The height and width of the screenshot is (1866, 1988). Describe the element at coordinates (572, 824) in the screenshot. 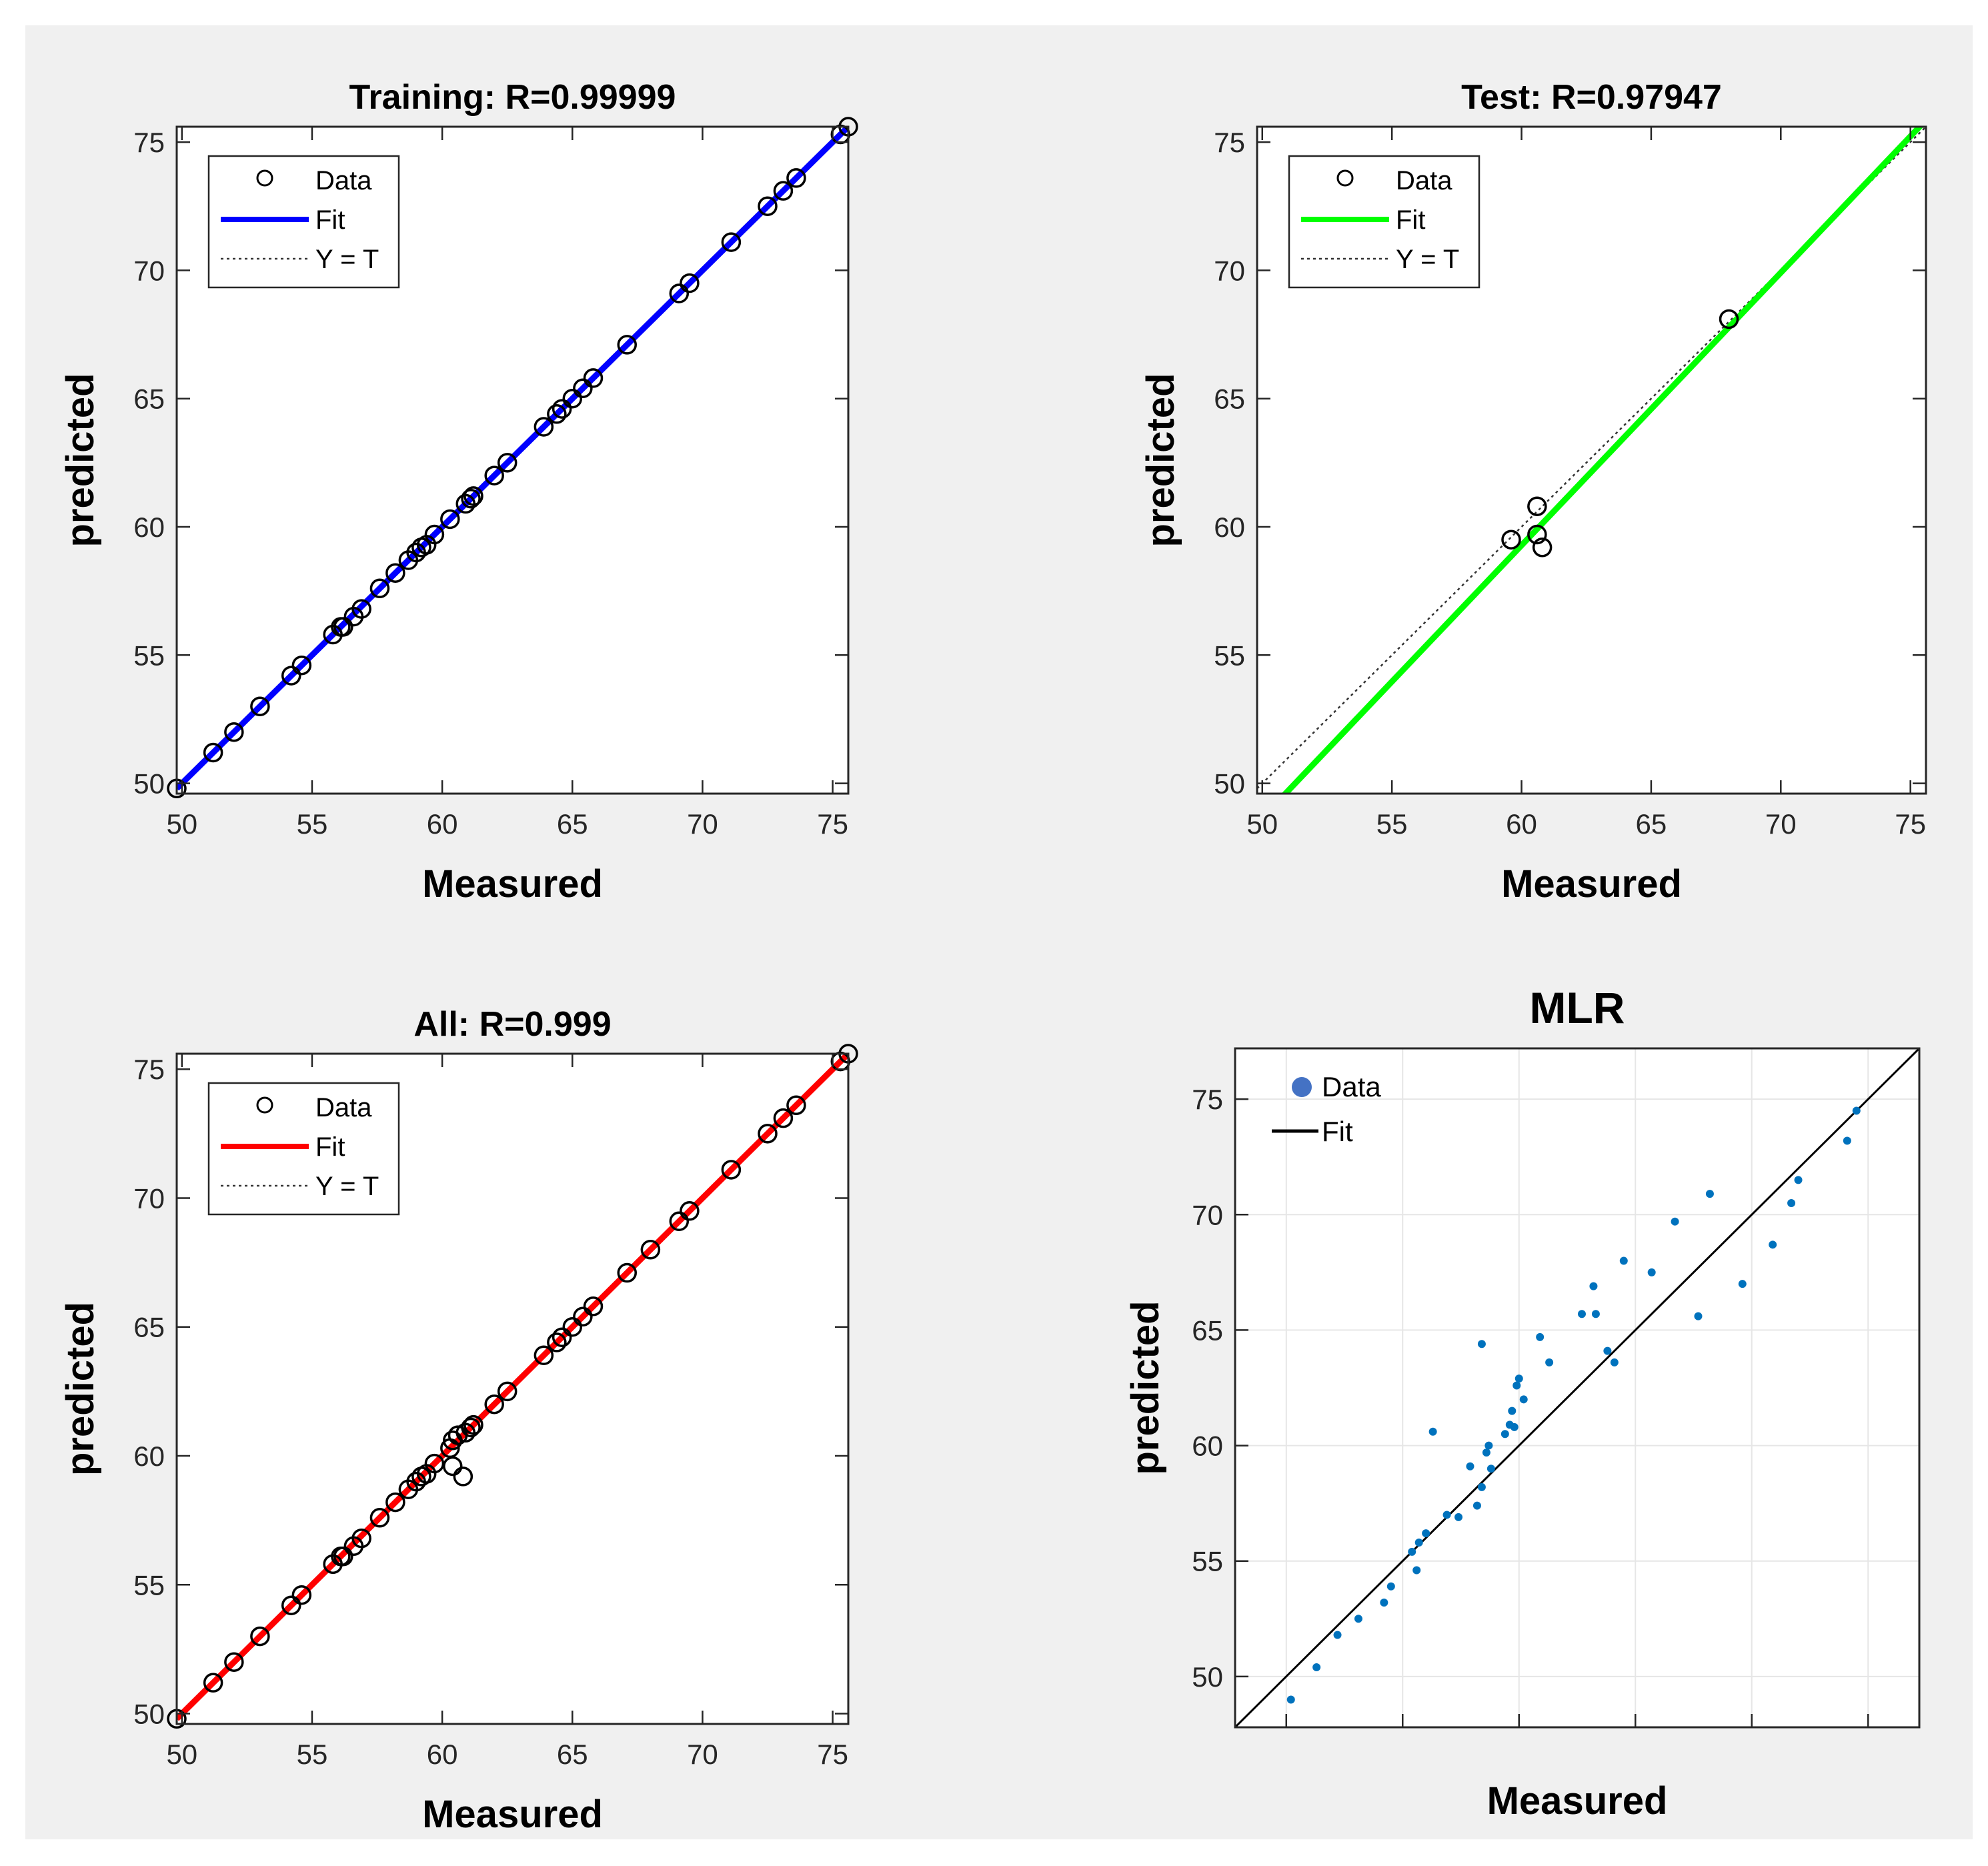

I see `x-tick-label: 65` at that location.